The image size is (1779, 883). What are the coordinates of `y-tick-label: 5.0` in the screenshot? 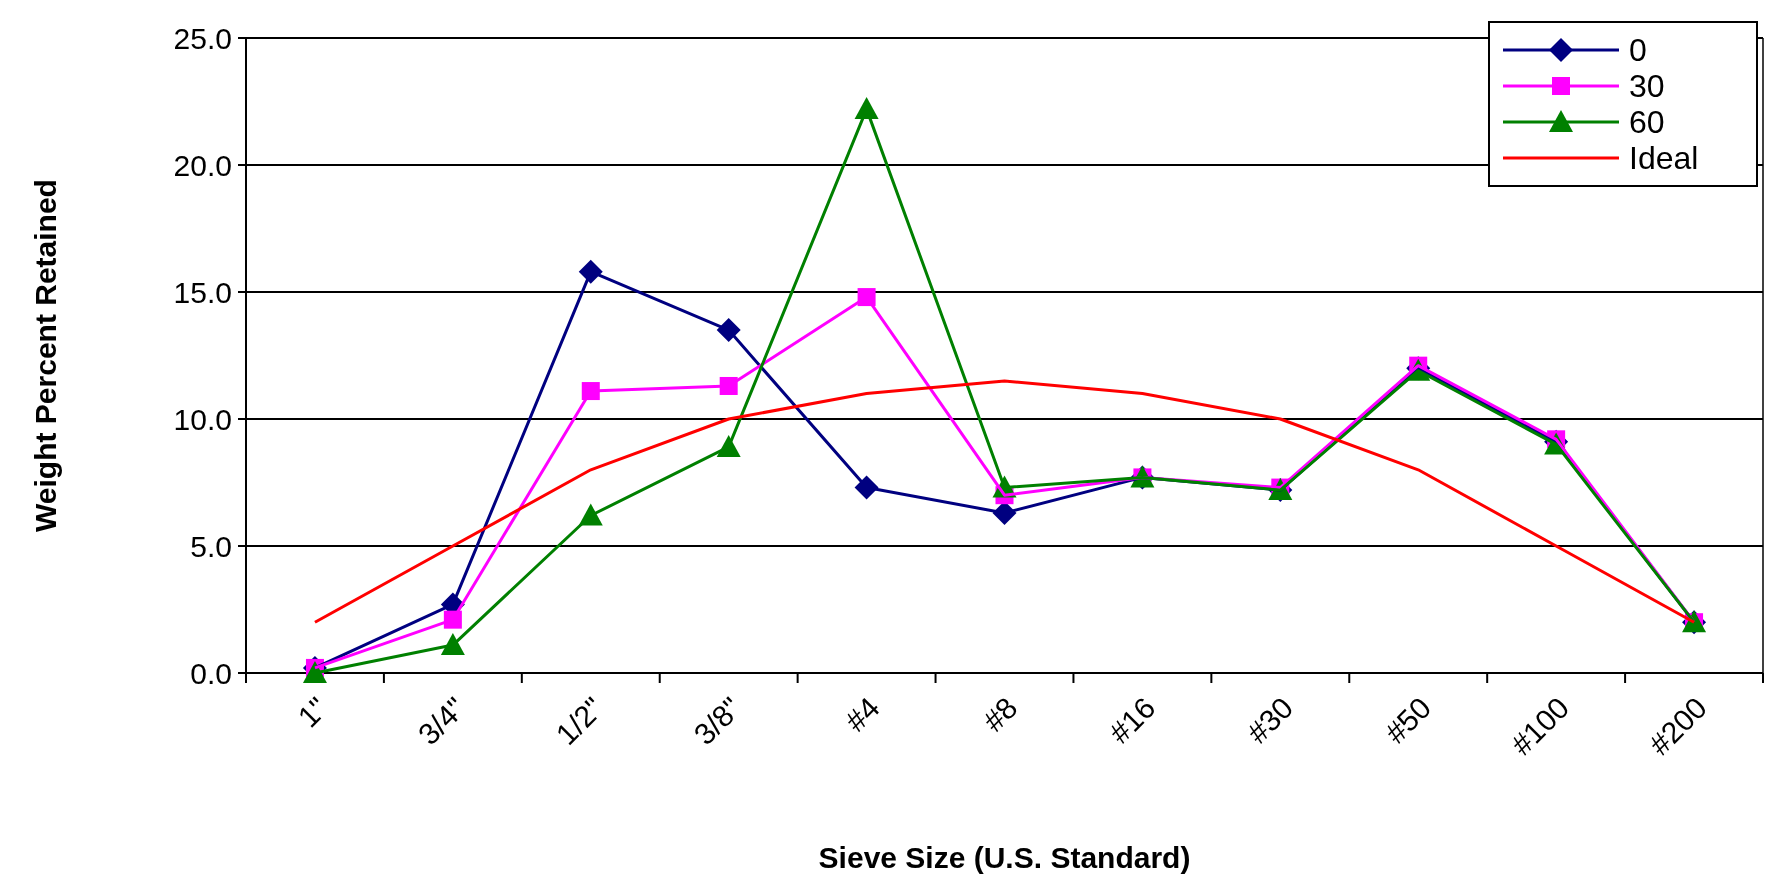 It's located at (211, 546).